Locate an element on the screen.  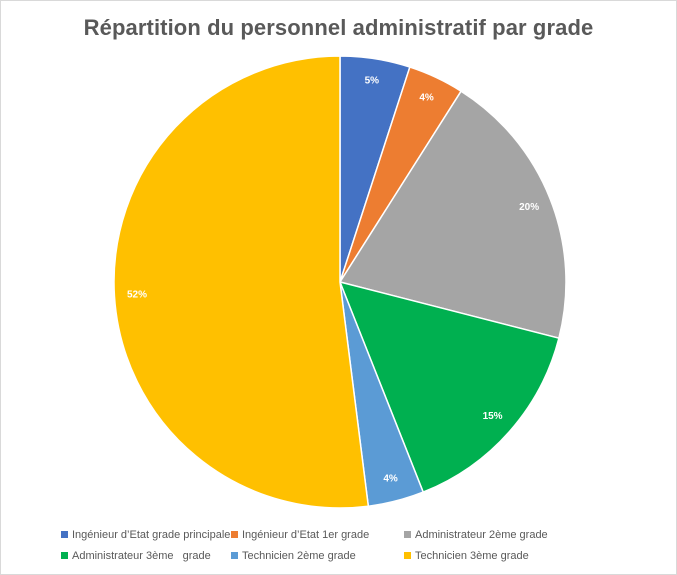
legend-item: Administrateur 3ème grade is located at coordinates (146, 556).